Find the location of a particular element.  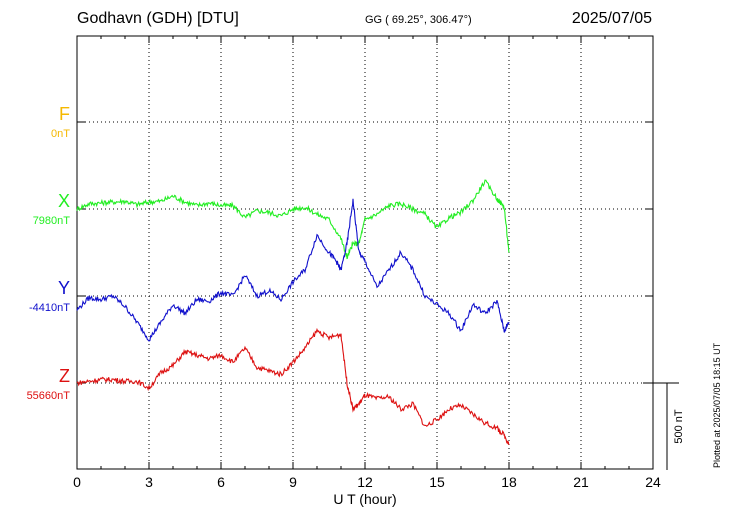

y-baseline-label: -4410nT is located at coordinates (49, 308).